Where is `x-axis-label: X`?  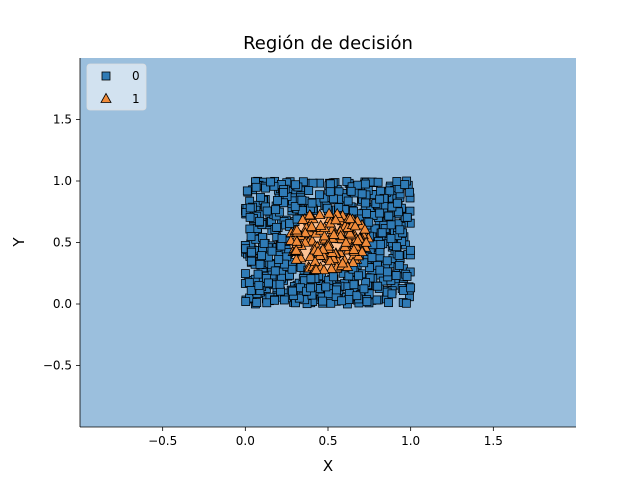
x-axis-label: X is located at coordinates (328, 466).